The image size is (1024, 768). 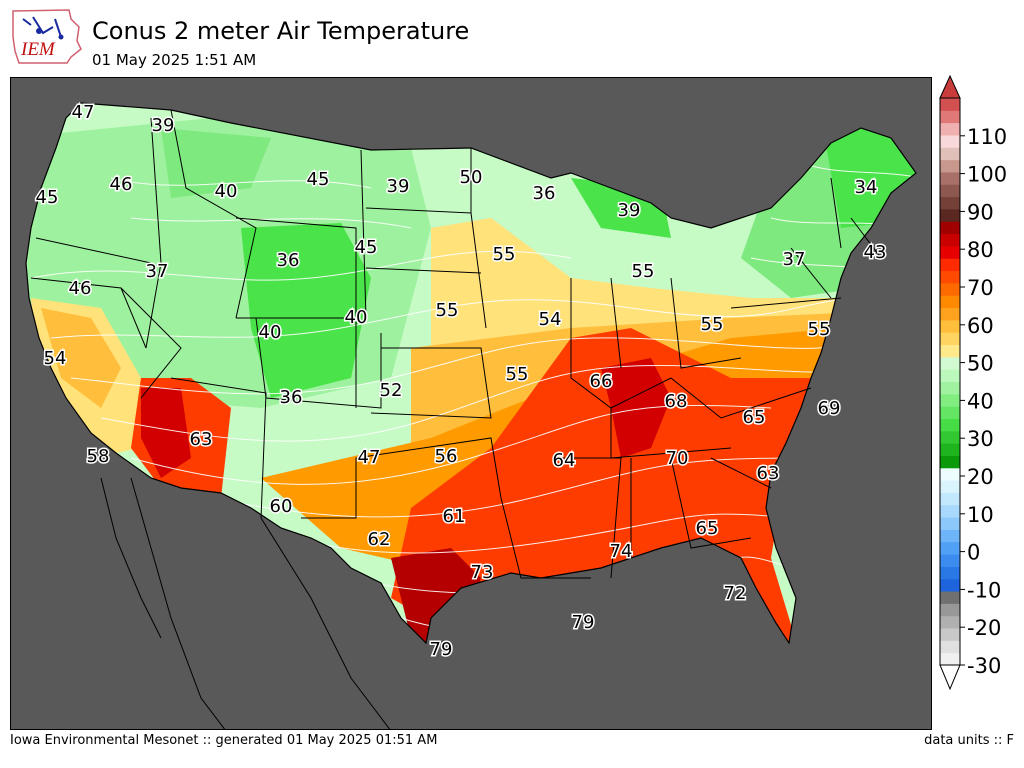 What do you see at coordinates (677, 458) in the screenshot?
I see `temperature-label: 70` at bounding box center [677, 458].